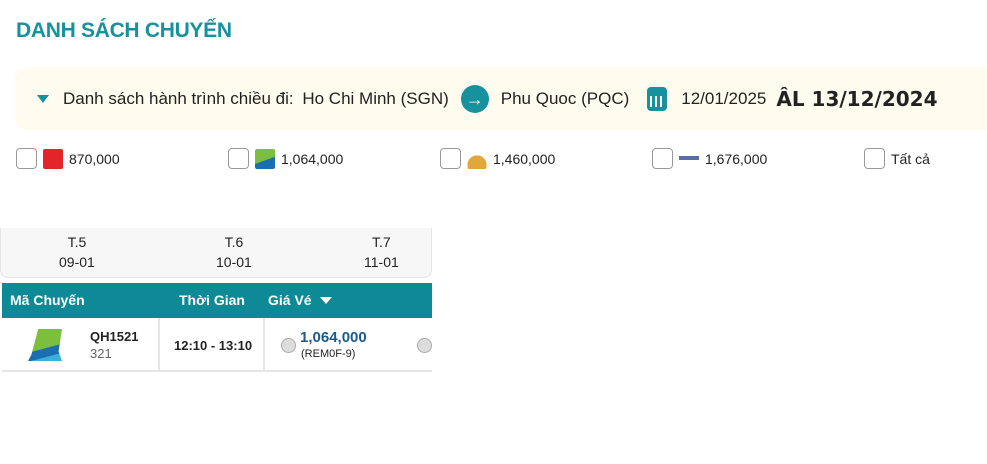  Describe the element at coordinates (234, 242) in the screenshot. I see `date-tab-day: T.6` at that location.